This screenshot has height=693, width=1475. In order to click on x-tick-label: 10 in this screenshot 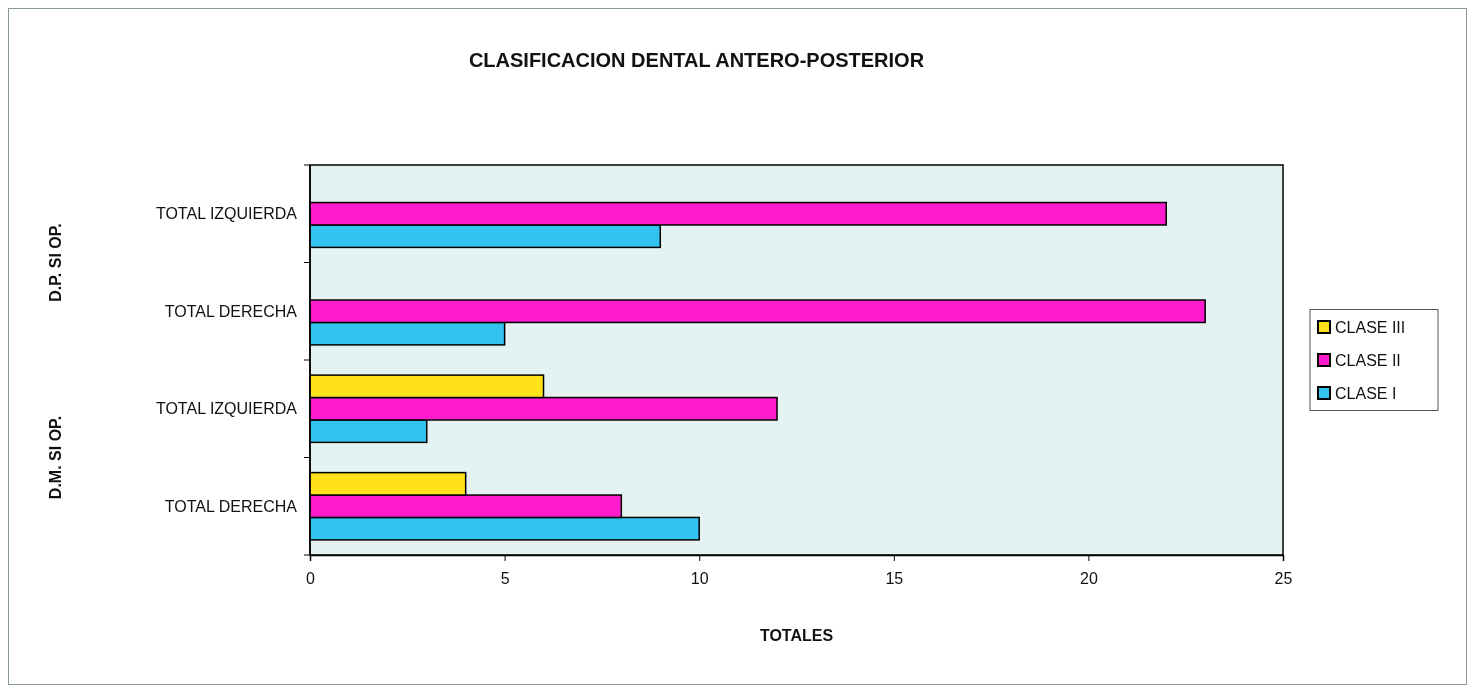, I will do `click(699, 579)`.